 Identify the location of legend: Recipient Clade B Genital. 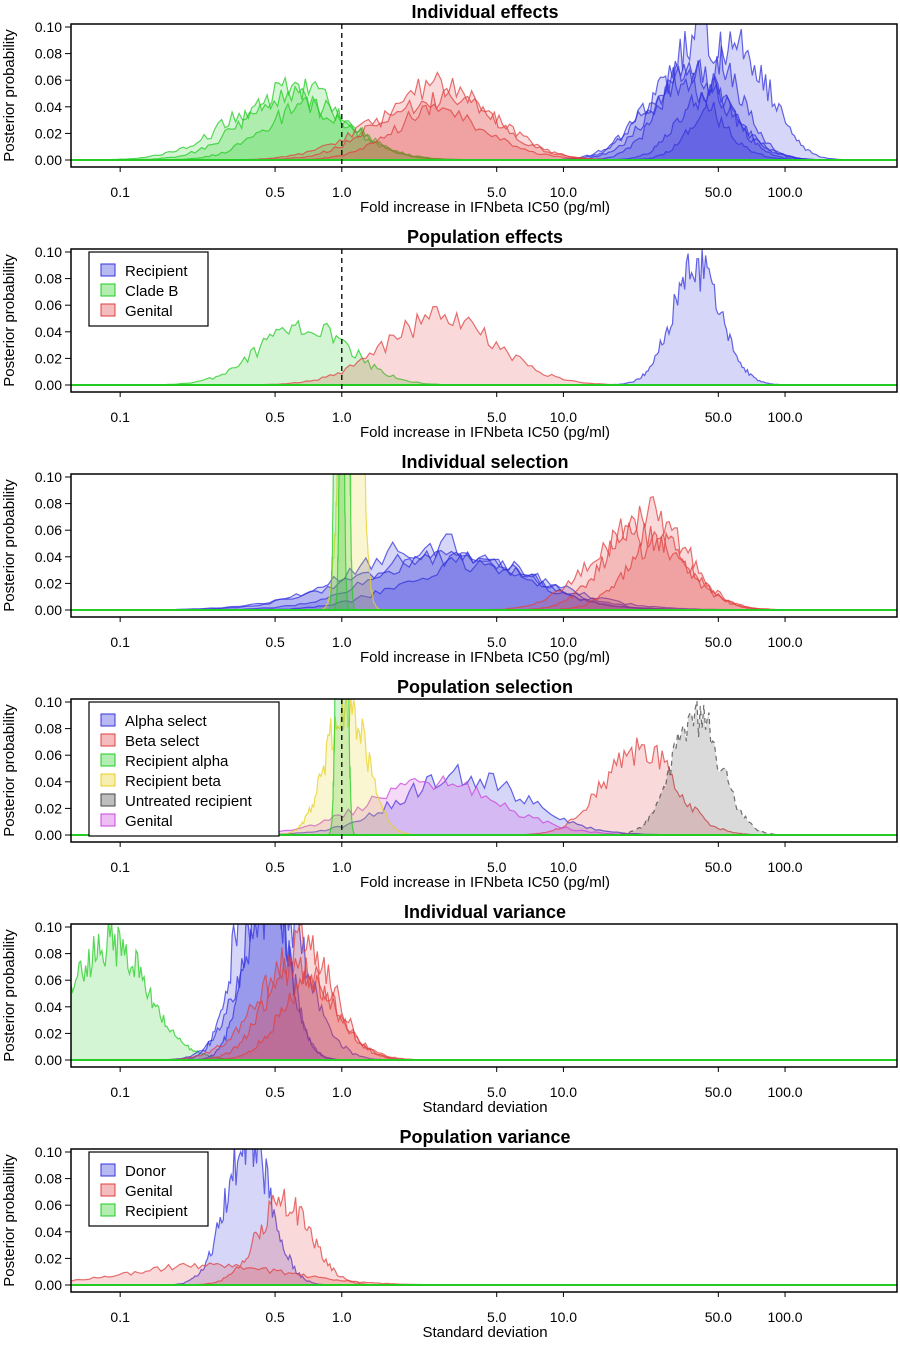
(148, 289).